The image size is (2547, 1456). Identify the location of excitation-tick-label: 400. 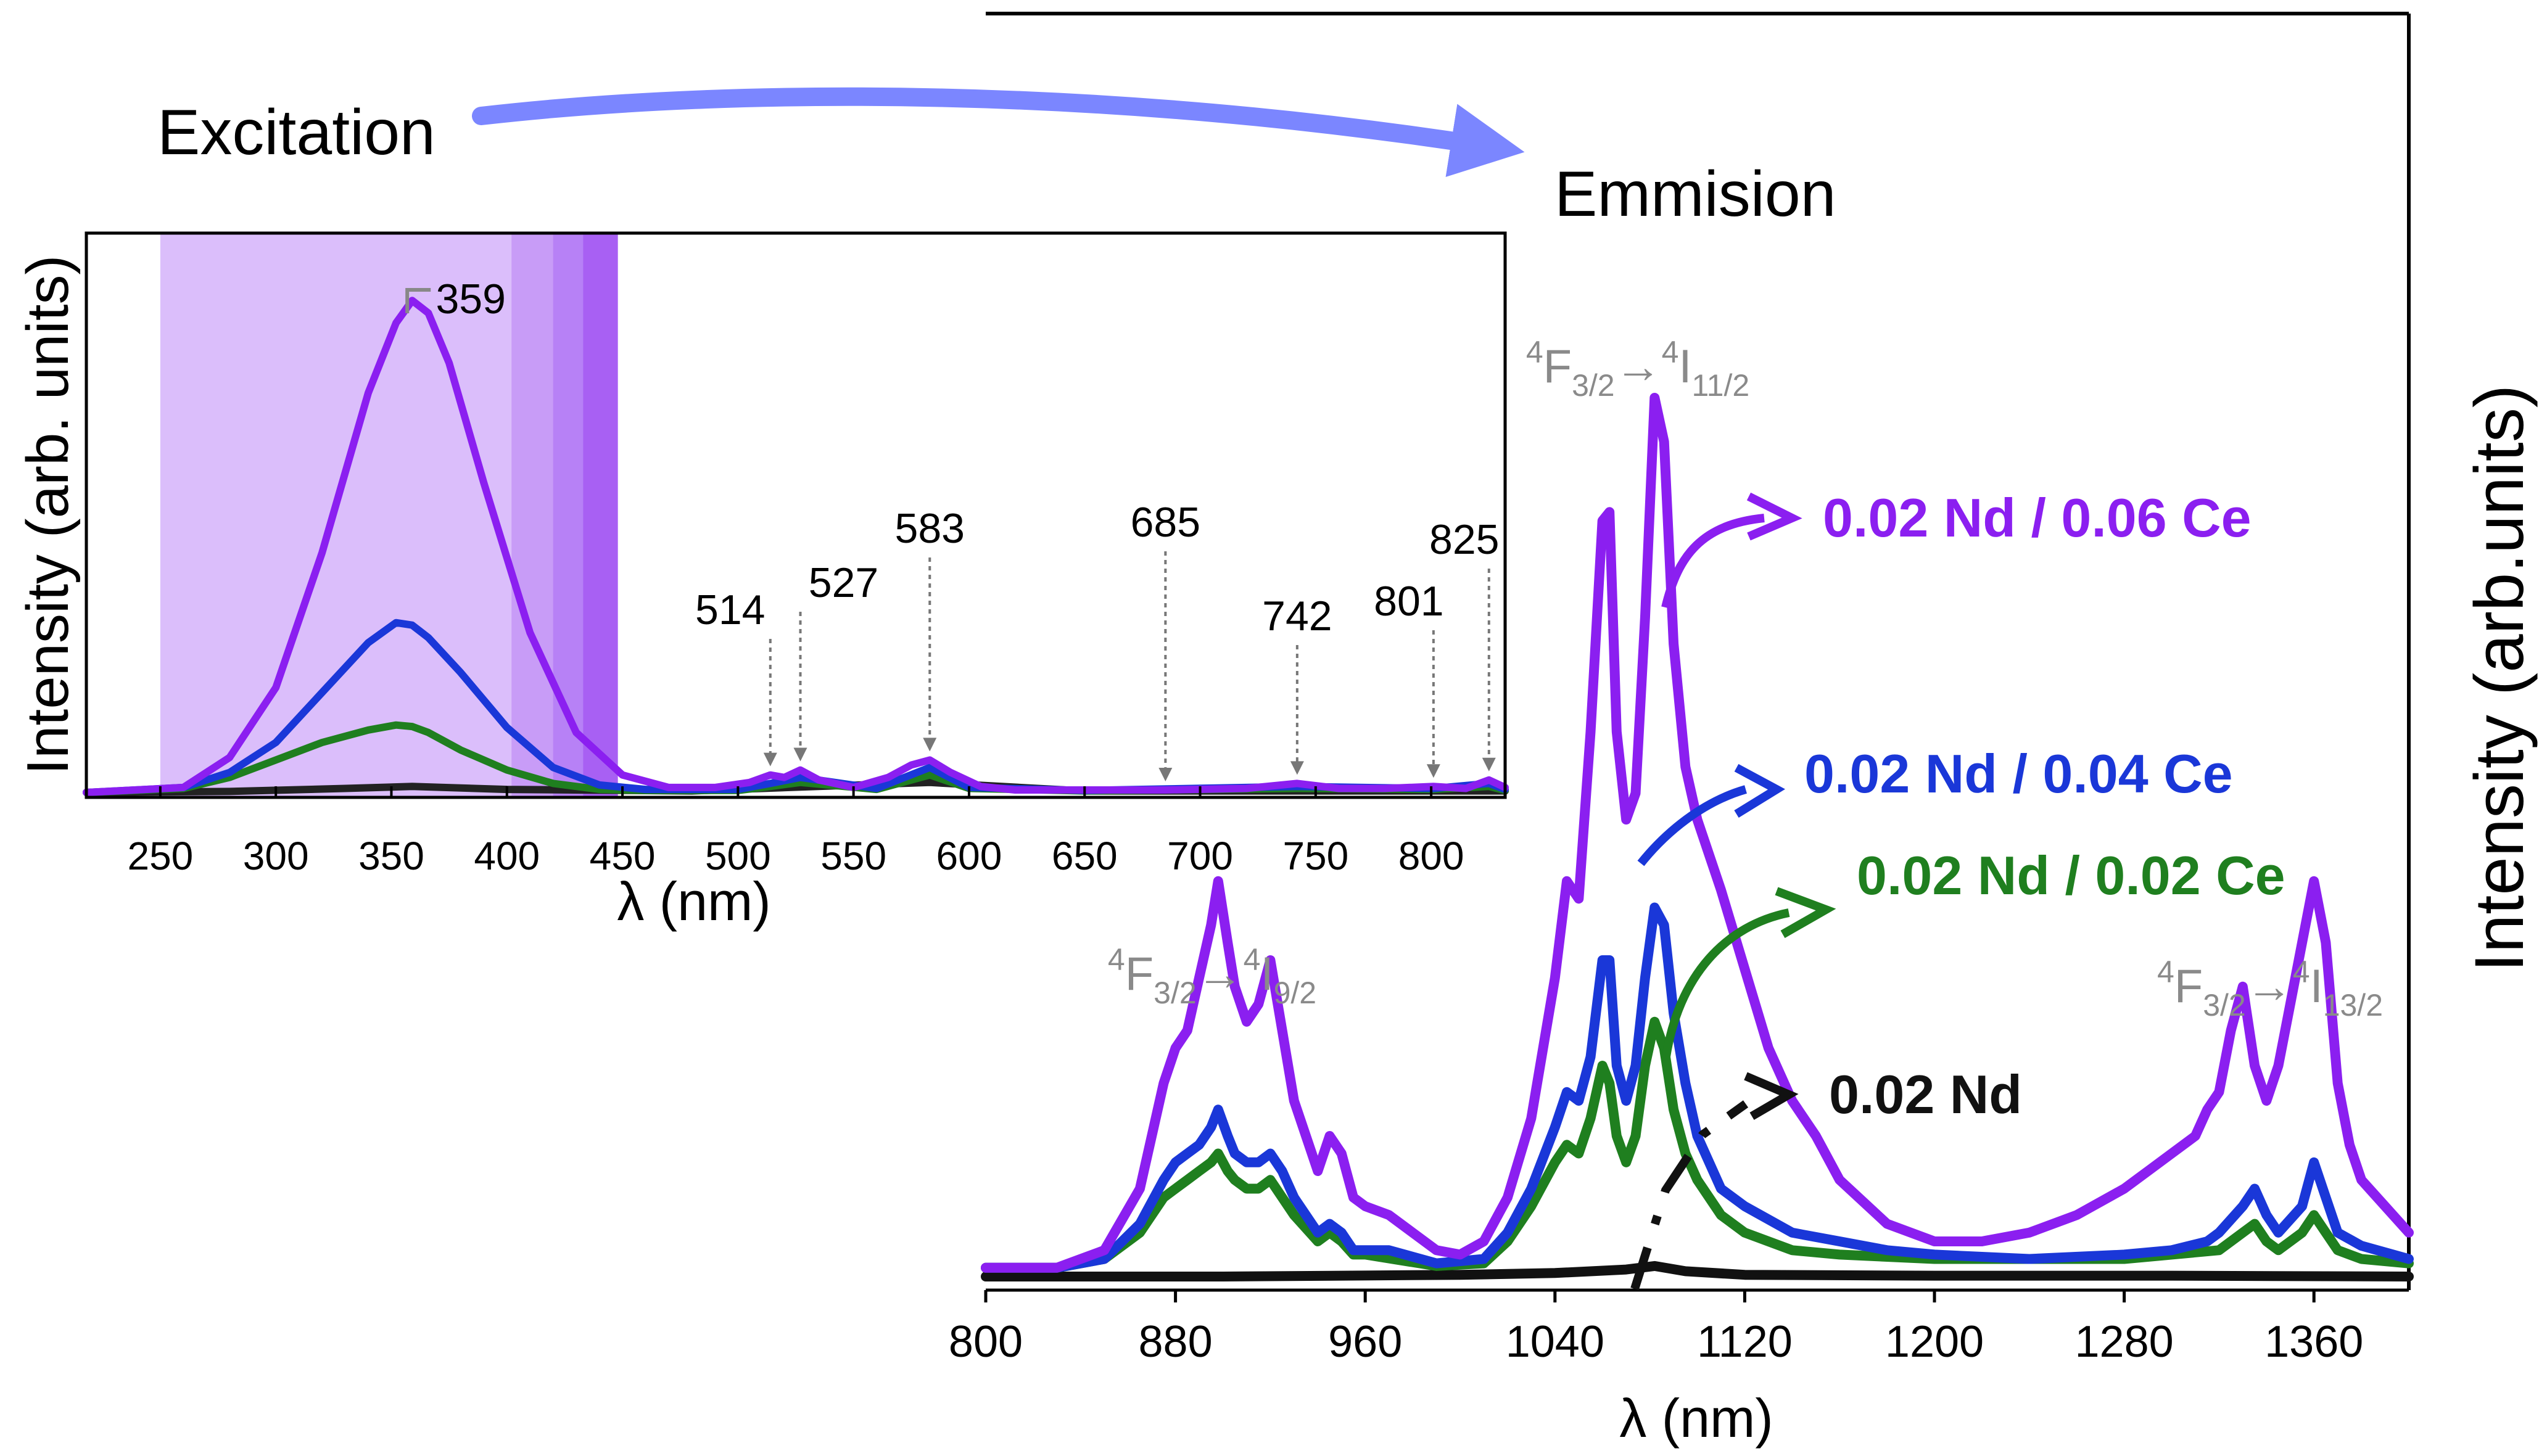
(507, 856).